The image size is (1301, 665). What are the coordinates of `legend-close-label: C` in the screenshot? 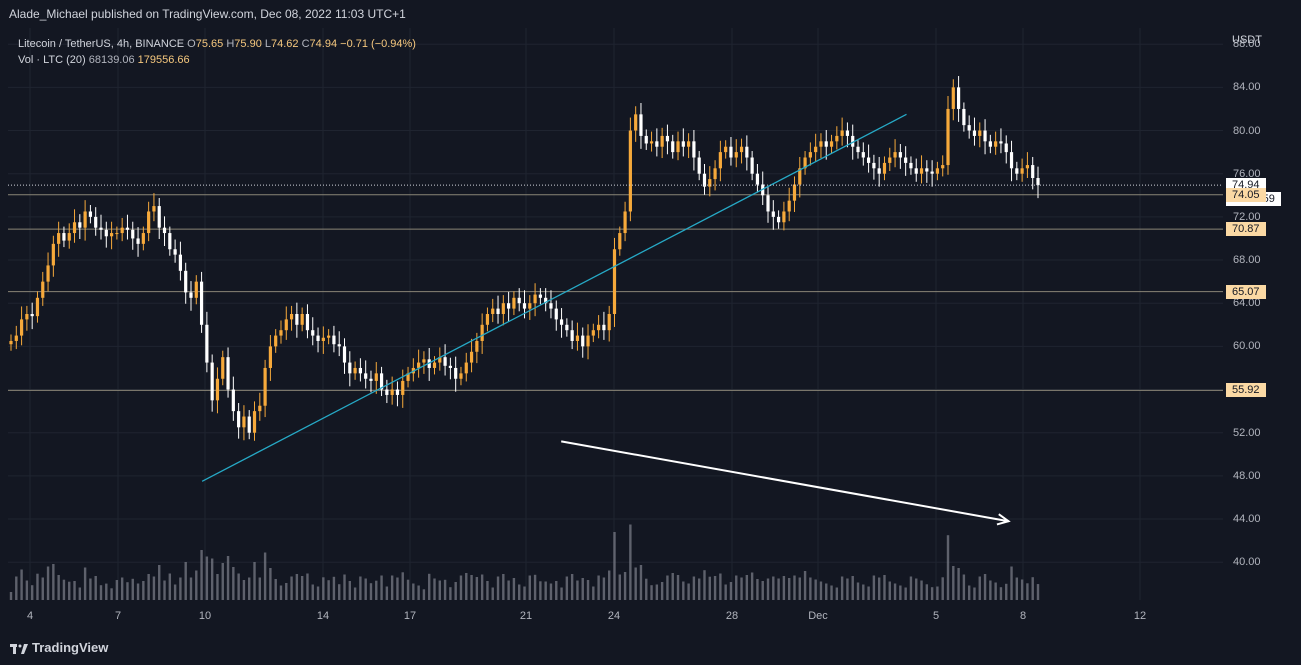 It's located at (305, 44).